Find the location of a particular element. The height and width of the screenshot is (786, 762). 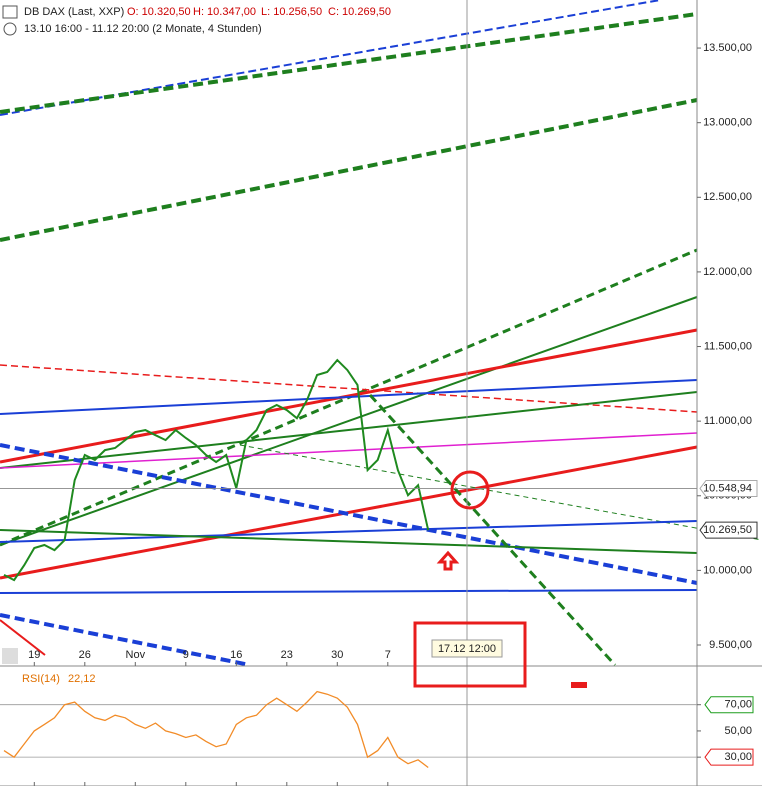

x-tick-label: Nov is located at coordinates (136, 655).